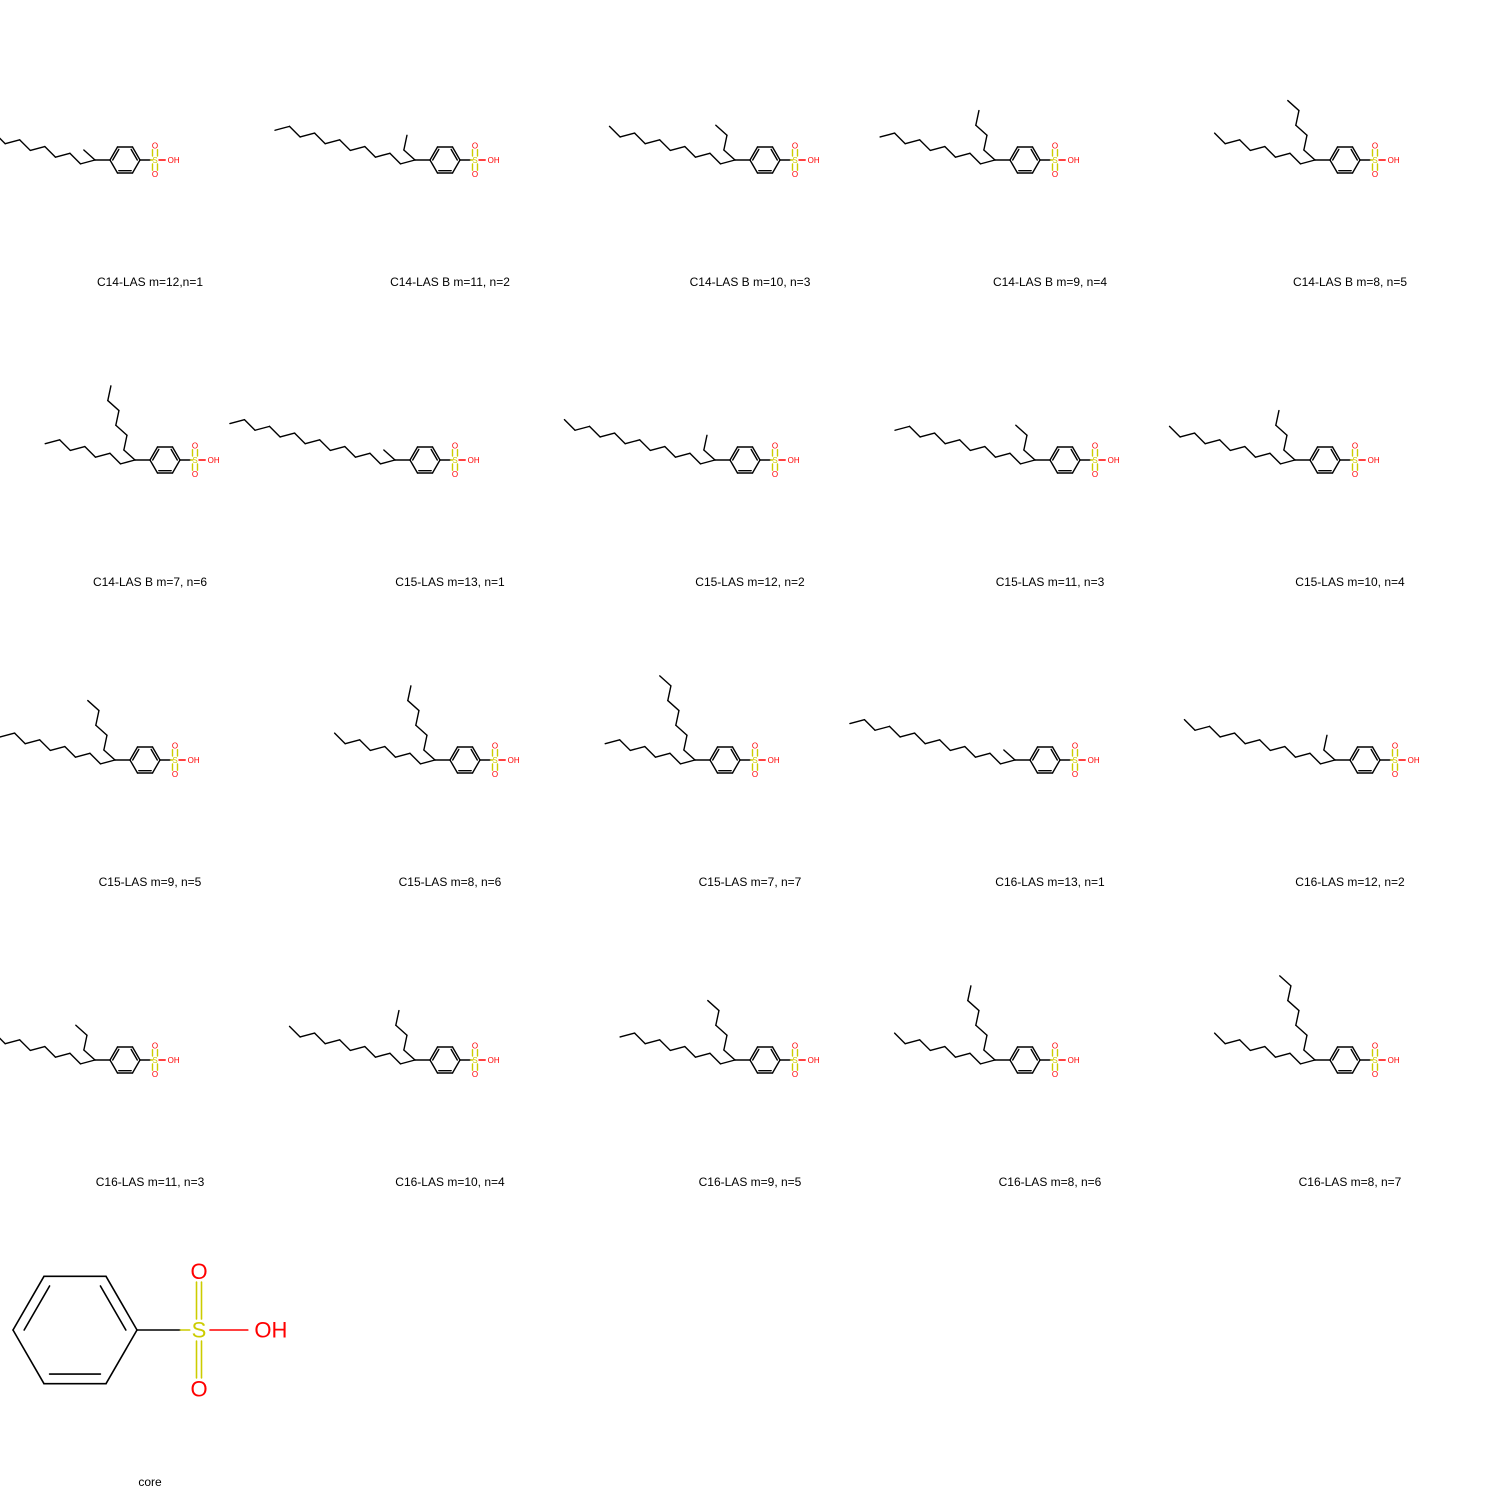  I want to click on molecule-label: C15-LAS m=12, n=2, so click(750, 582).